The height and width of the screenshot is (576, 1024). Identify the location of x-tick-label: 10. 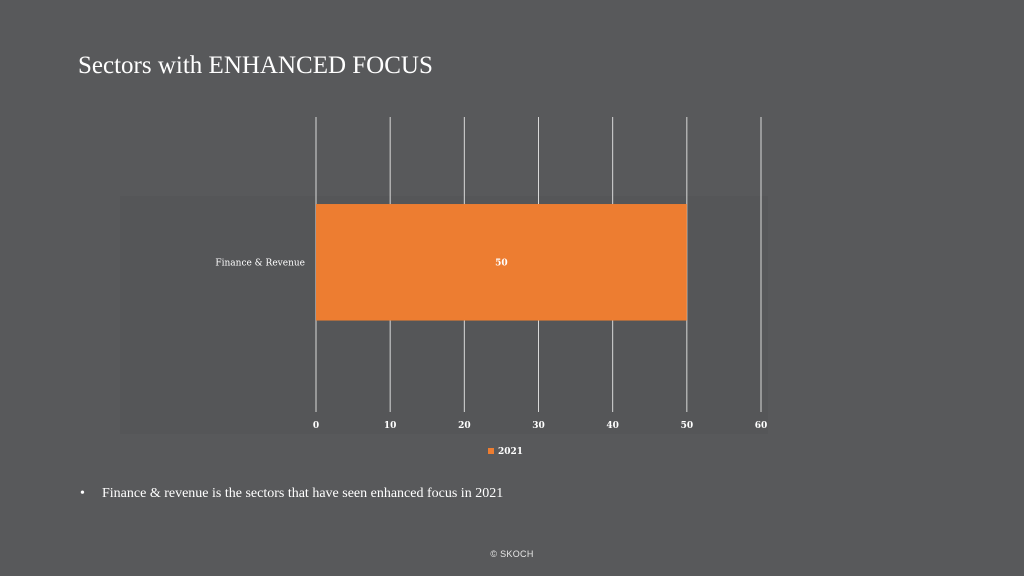
(390, 426).